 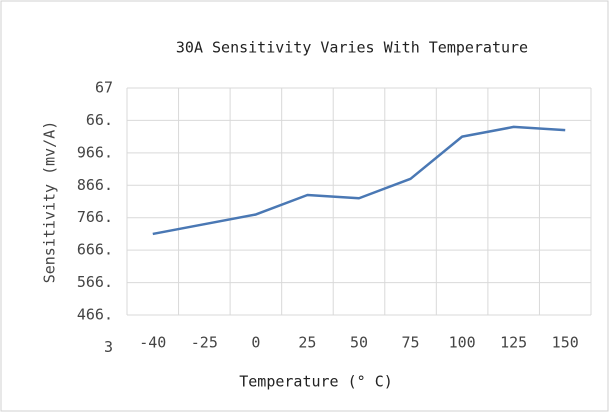 I want to click on y-tick-label: 866., so click(x=95, y=185).